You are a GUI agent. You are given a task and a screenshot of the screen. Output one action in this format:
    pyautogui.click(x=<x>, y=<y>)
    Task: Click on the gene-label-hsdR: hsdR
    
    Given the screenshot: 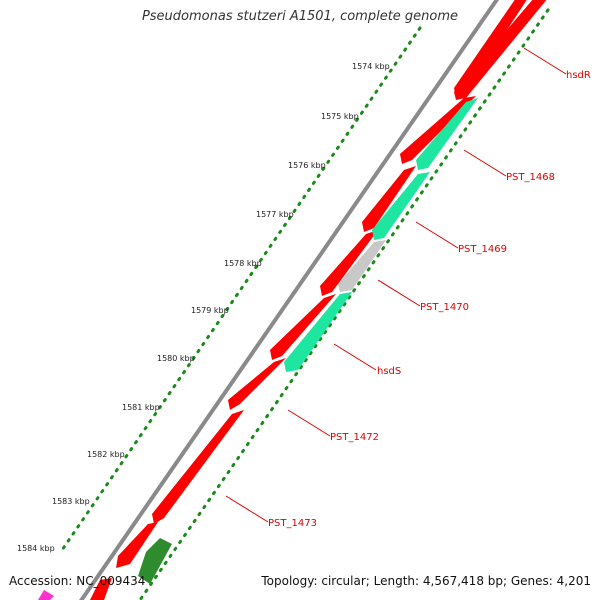 What is the action you would take?
    pyautogui.click(x=578, y=75)
    